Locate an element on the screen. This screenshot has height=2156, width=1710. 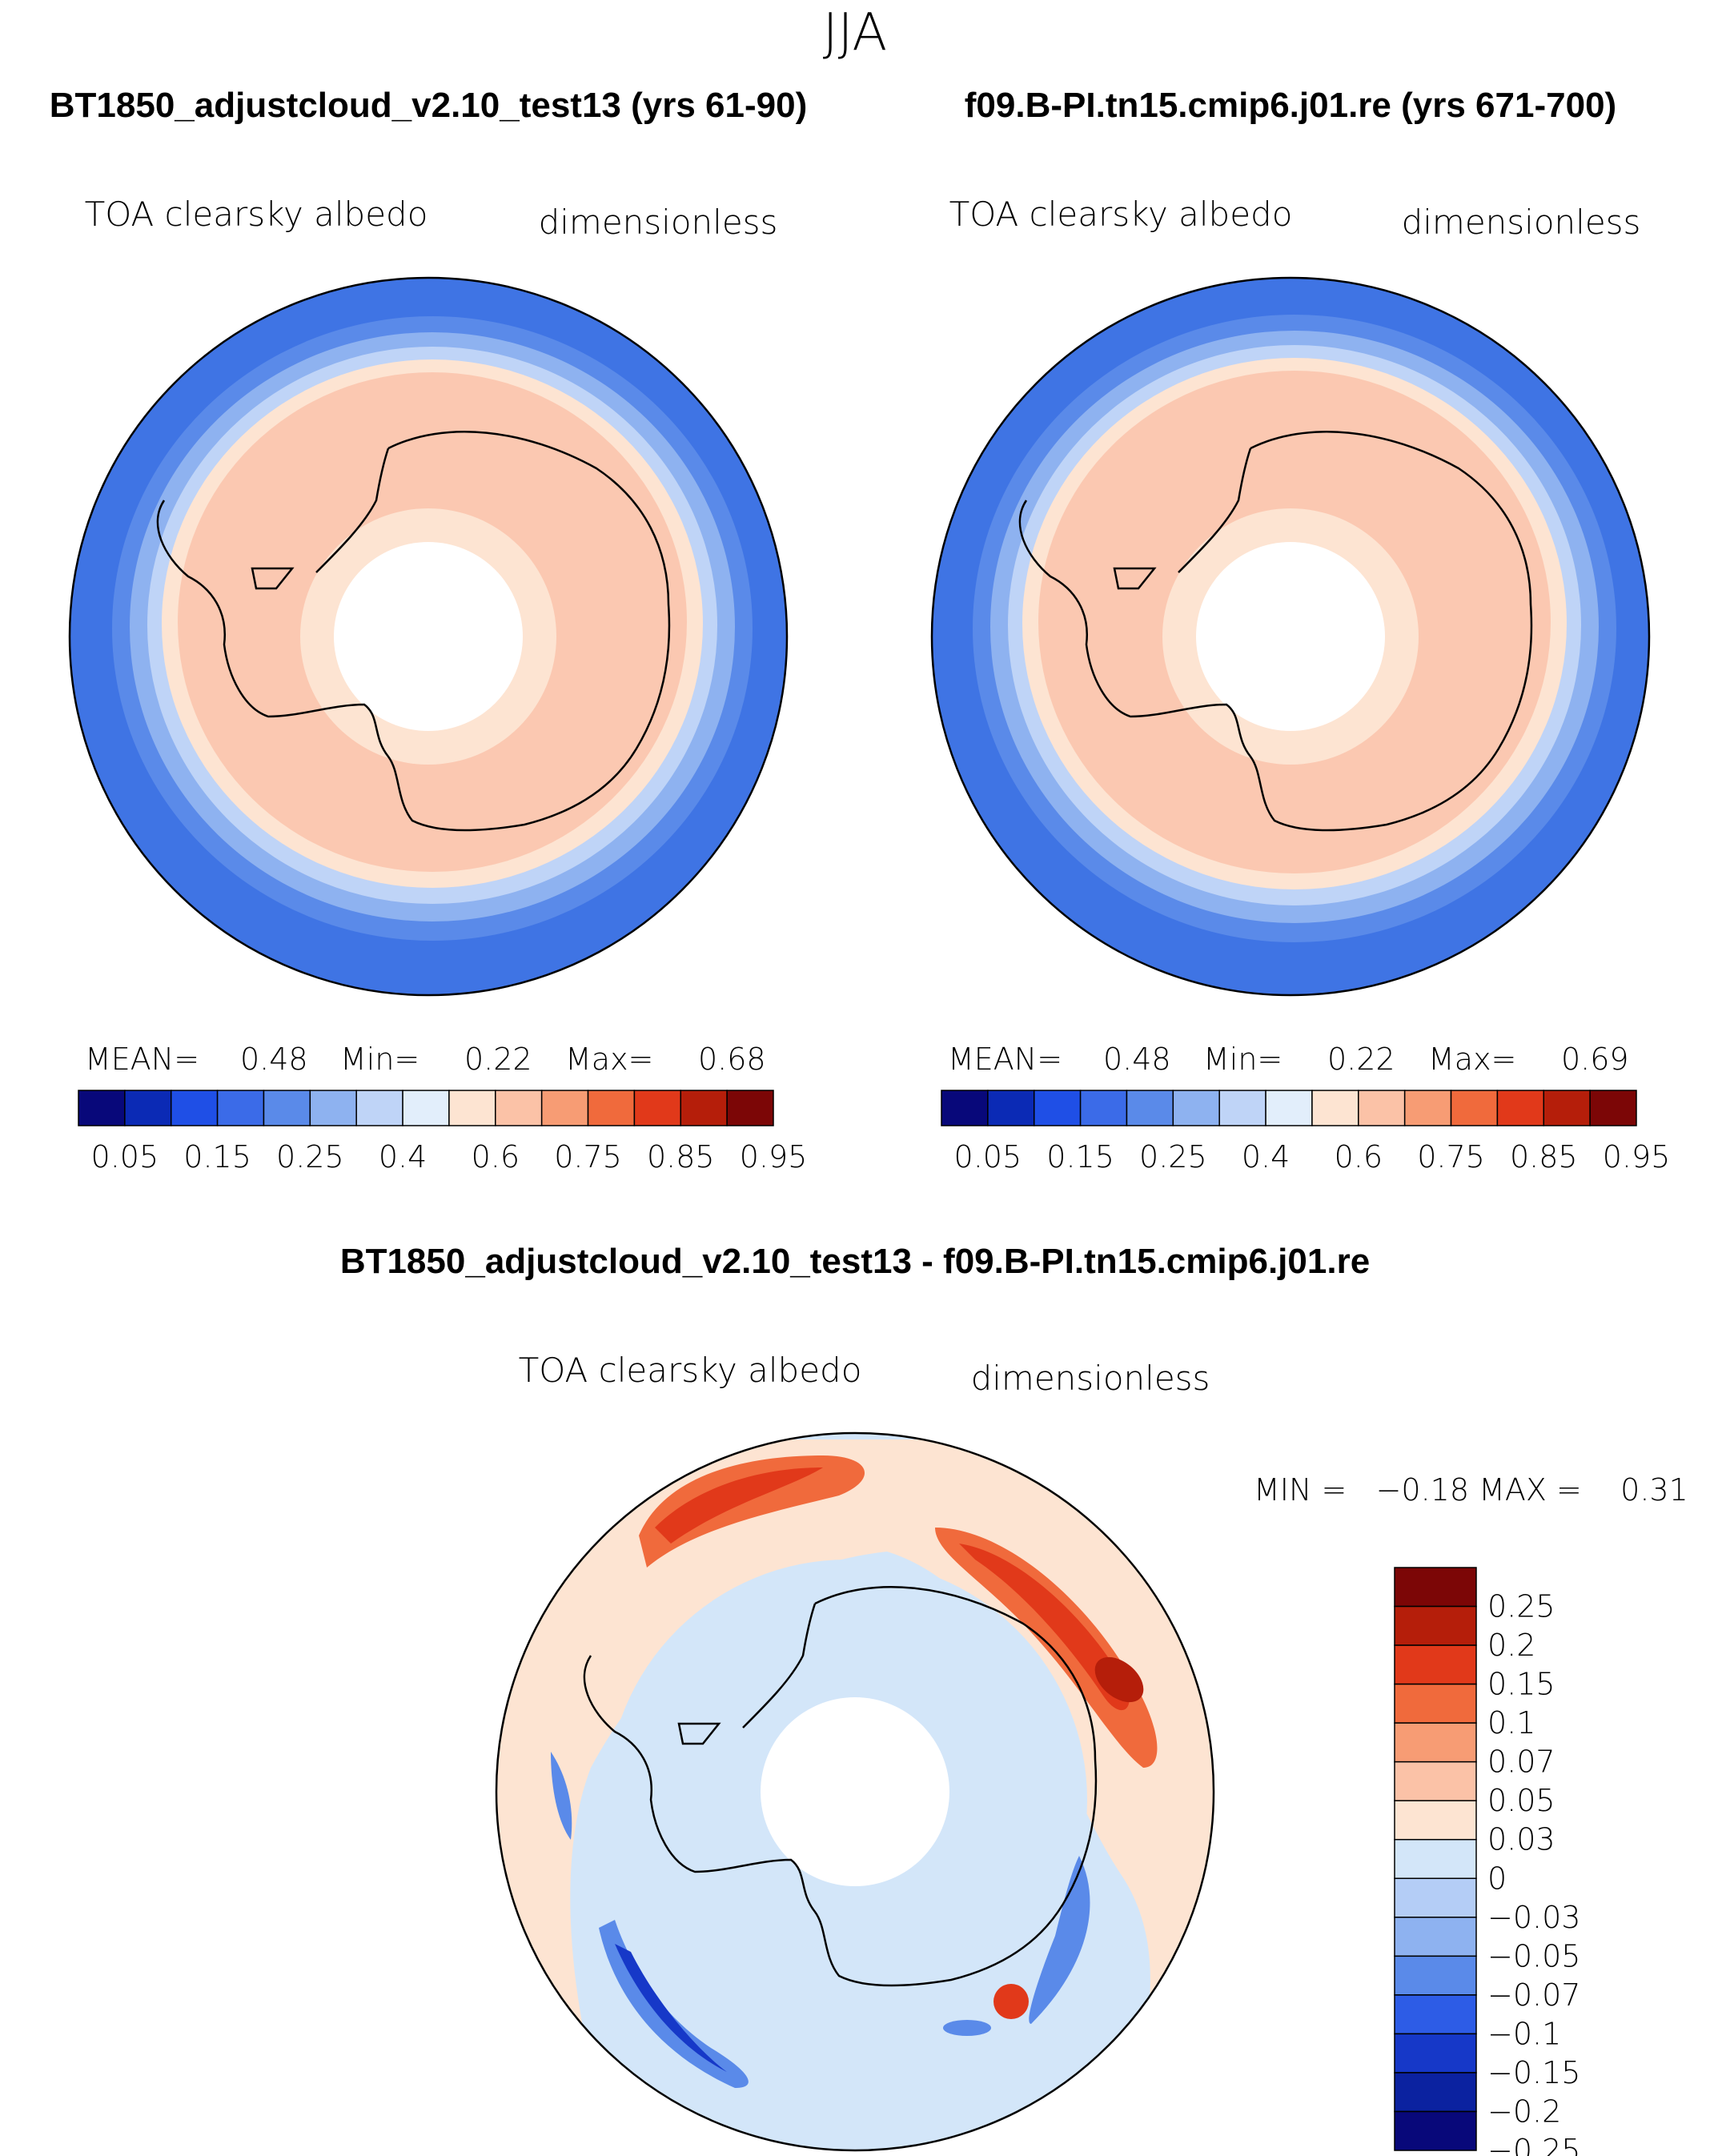
colorbar-3-tick-label: 0.15 is located at coordinates (1521, 1684).